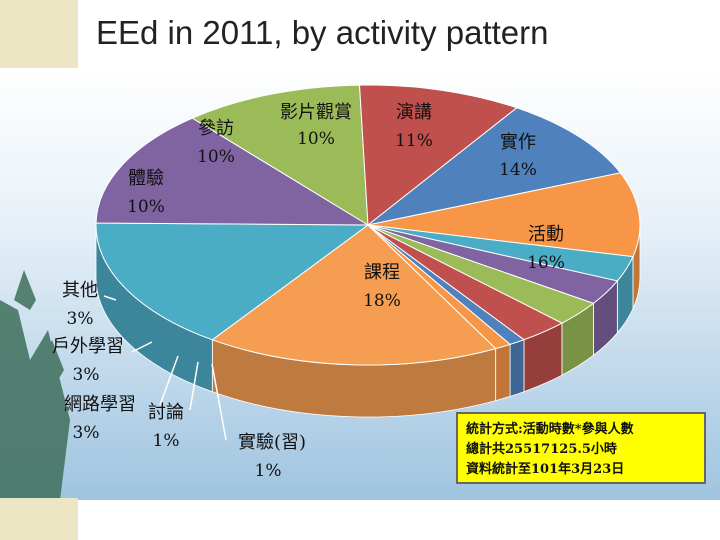 This screenshot has width=720, height=540. I want to click on slice-label-0: 課程, so click(382, 272).